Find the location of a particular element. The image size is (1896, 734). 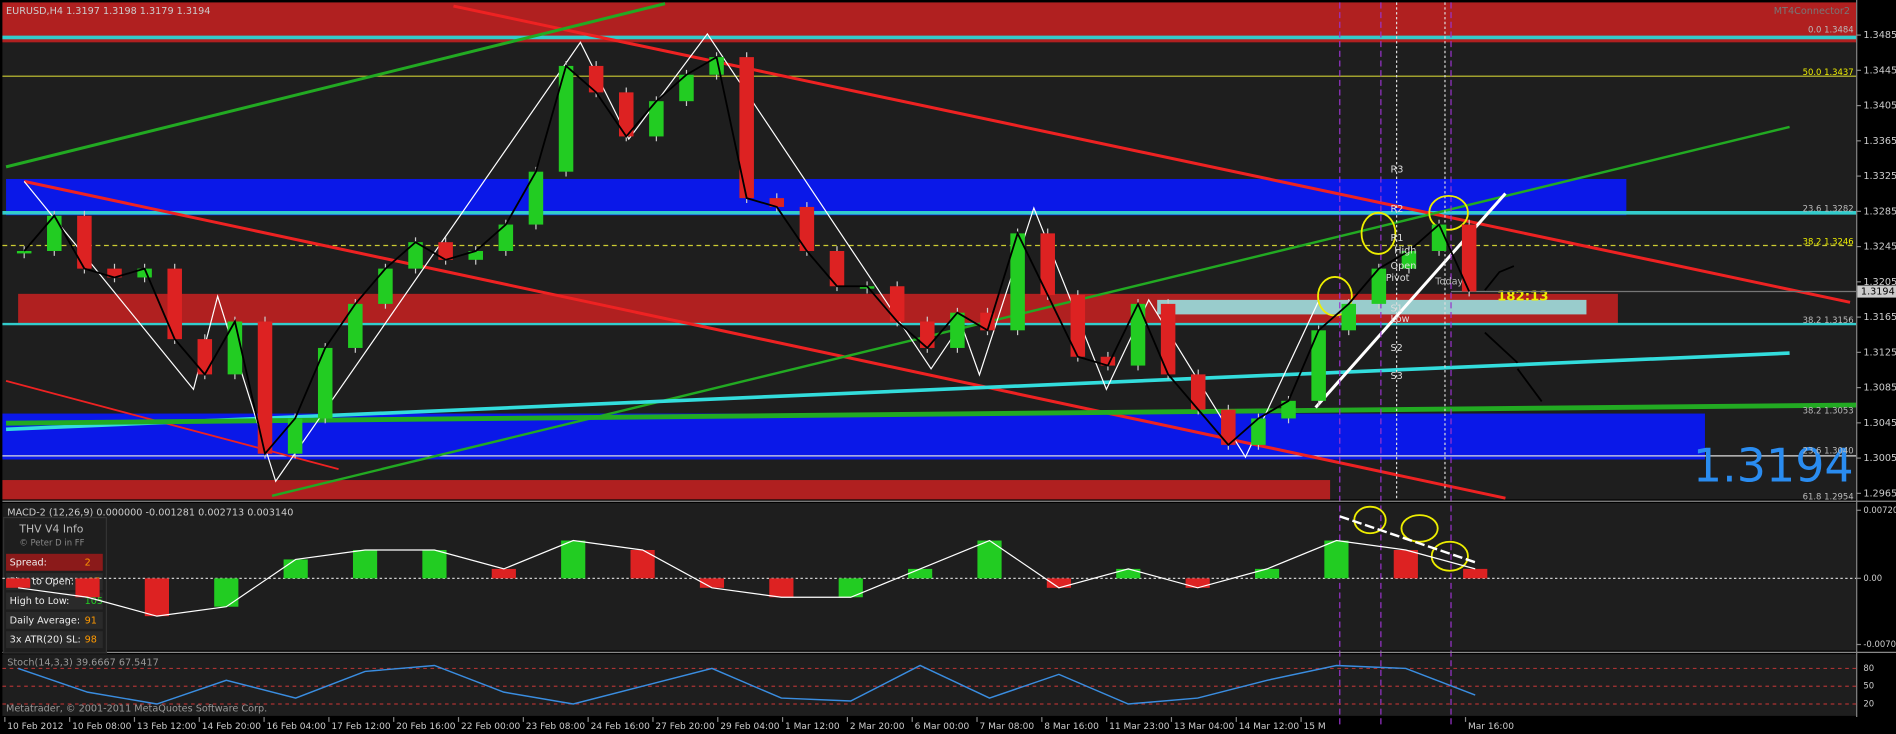

info-value: 105 is located at coordinates (94, 601).